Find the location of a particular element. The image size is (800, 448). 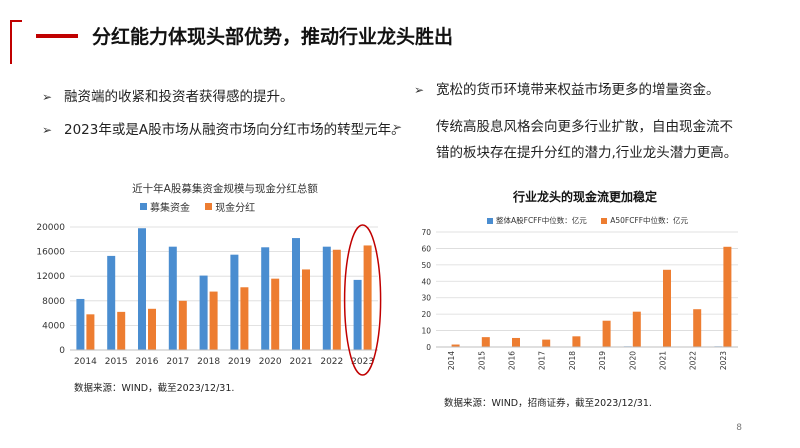

y-tick-label: 10 is located at coordinates (426, 331).